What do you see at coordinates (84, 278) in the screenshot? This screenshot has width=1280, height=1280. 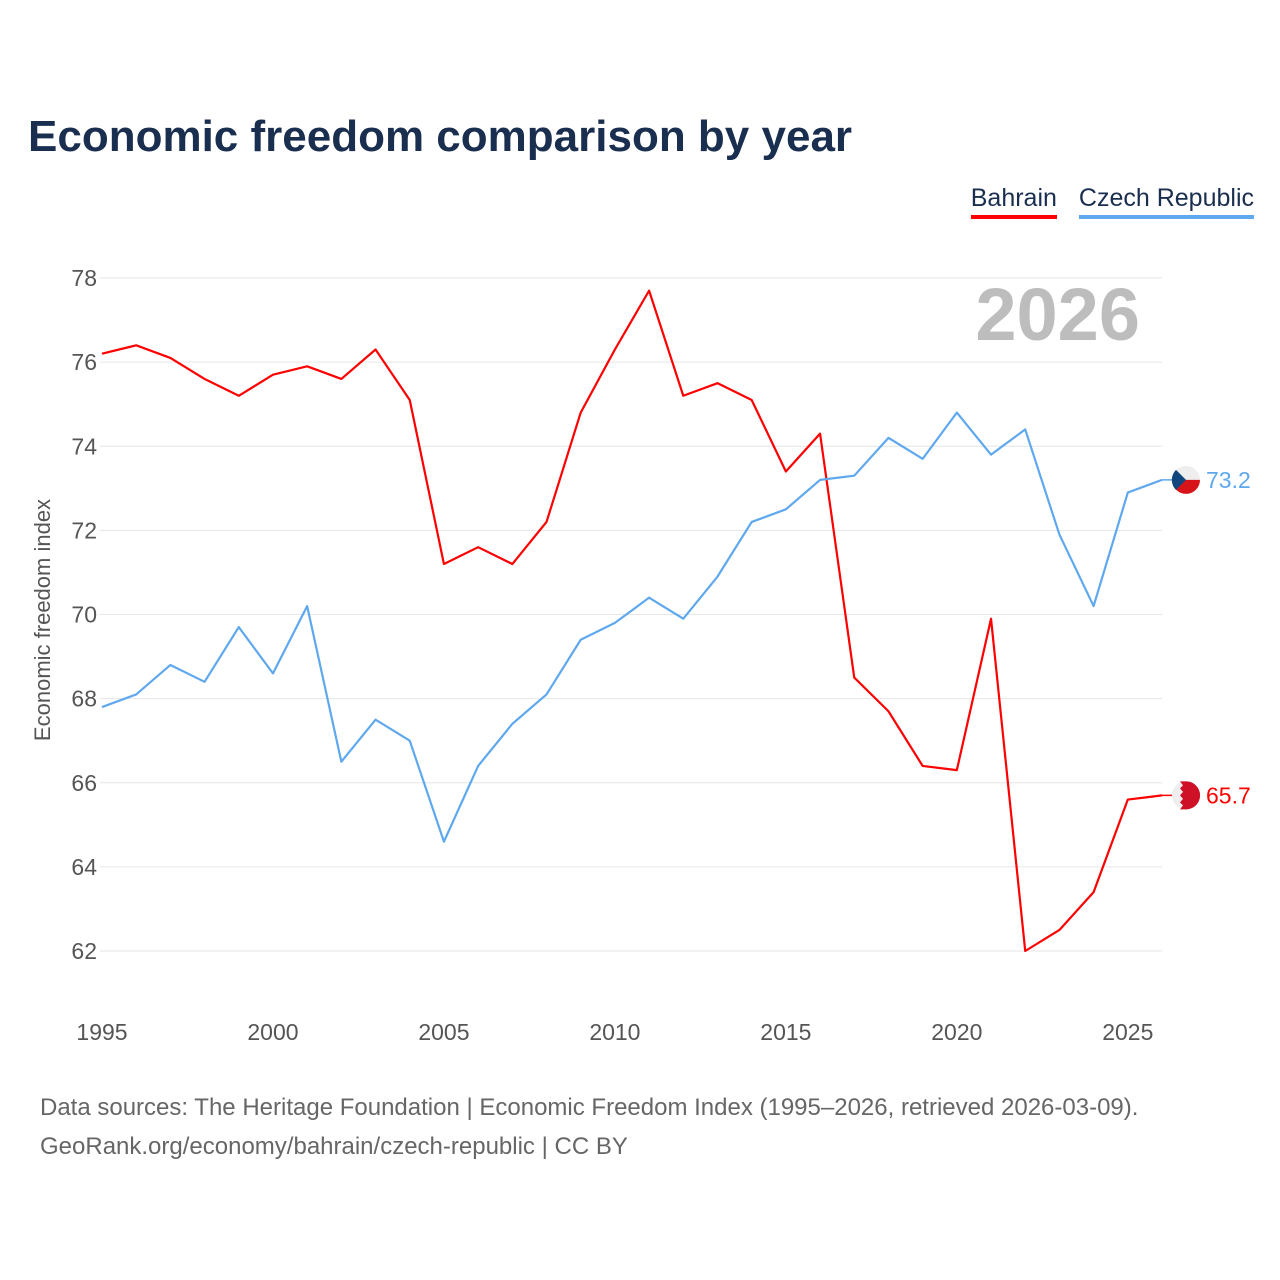 I see `y-tick-label: 78` at bounding box center [84, 278].